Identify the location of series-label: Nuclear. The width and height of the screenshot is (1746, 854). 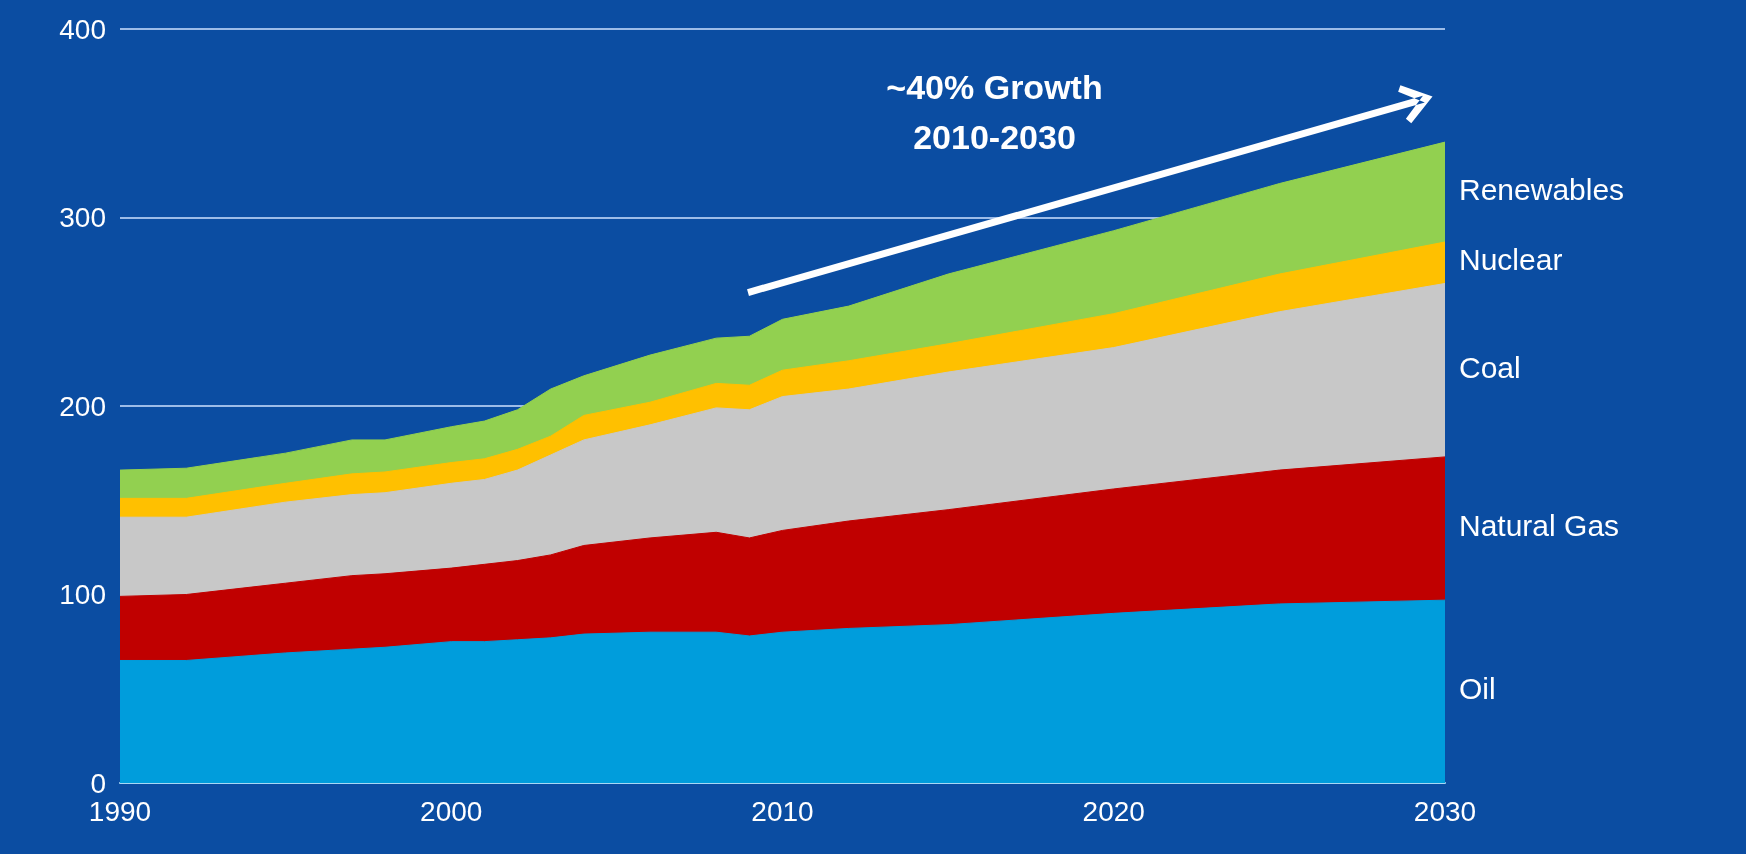
(1511, 260).